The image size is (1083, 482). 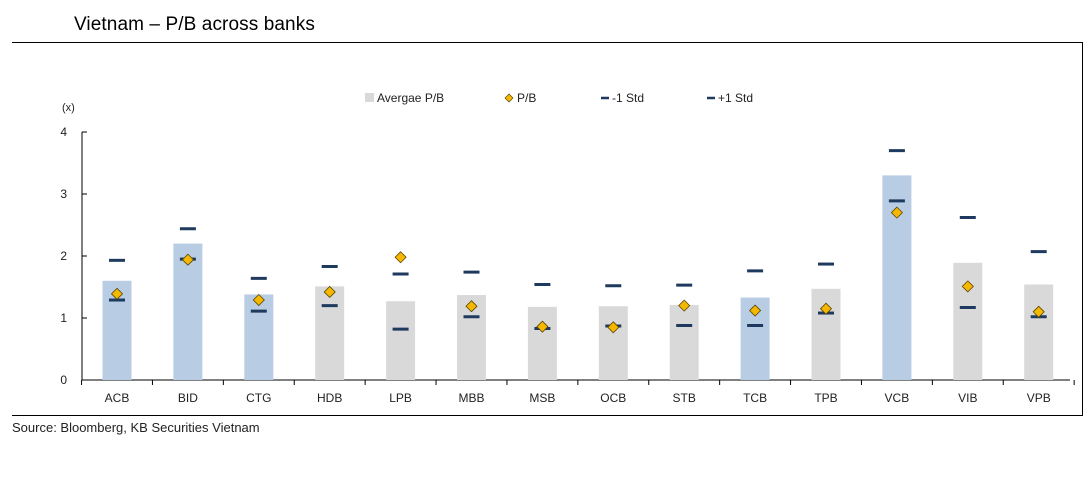 What do you see at coordinates (63, 194) in the screenshot?
I see `y-tick-label: 3` at bounding box center [63, 194].